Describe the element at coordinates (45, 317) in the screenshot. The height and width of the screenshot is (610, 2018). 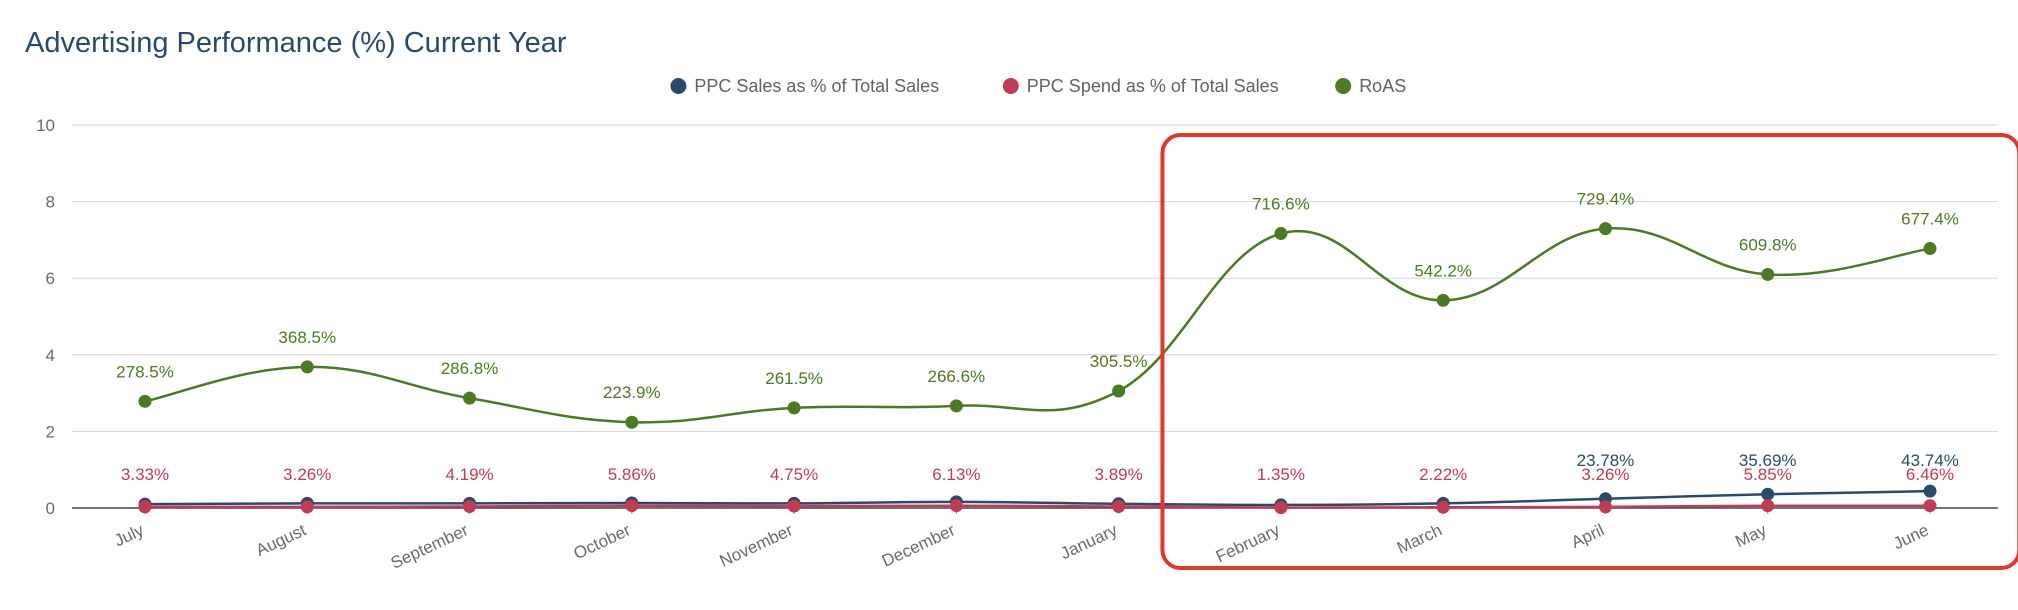
I see `y-axis-ticks: 0 2 4 6 8 10` at that location.